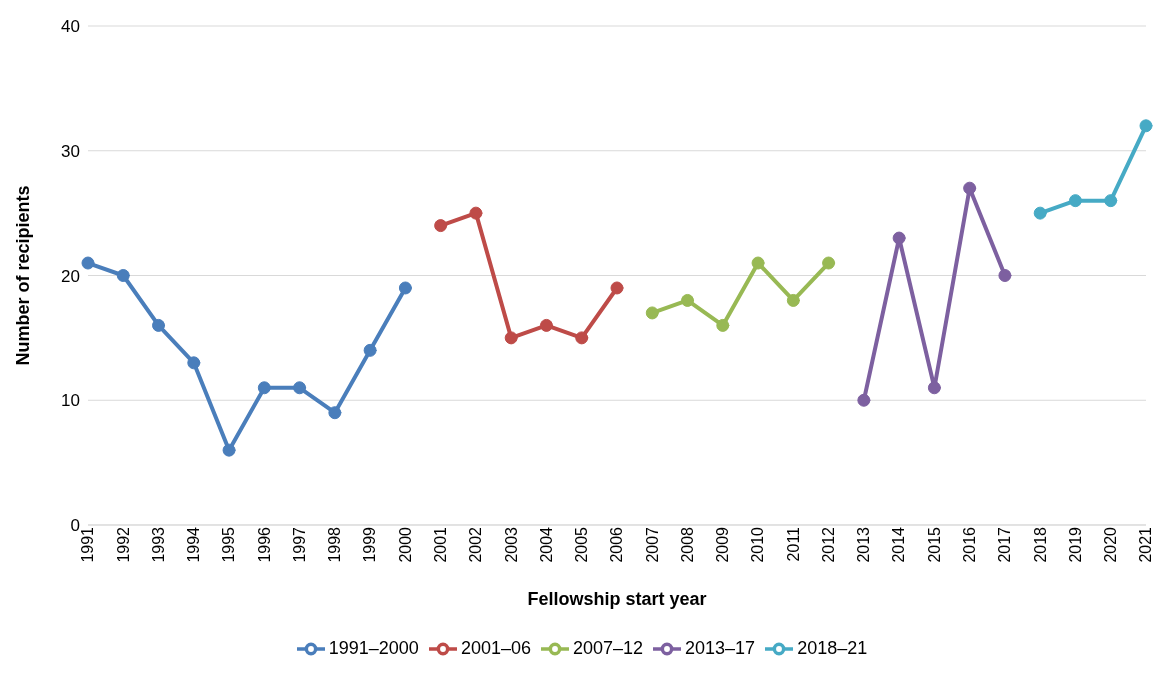 This screenshot has width=1164, height=679. What do you see at coordinates (194, 544) in the screenshot?
I see `x-tick-label: 1994` at bounding box center [194, 544].